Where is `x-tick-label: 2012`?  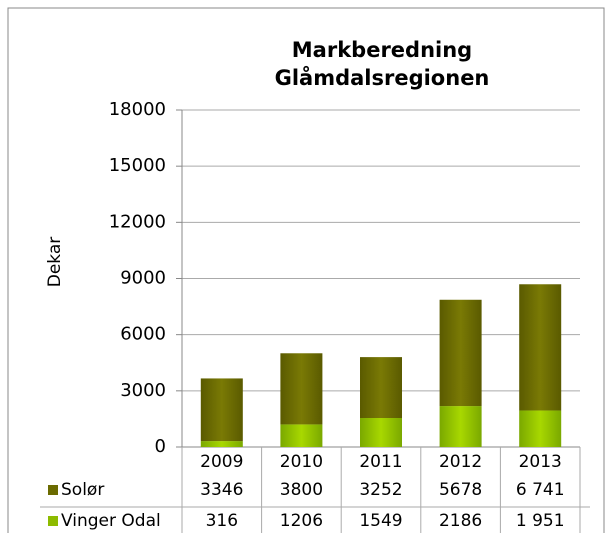
x-tick-label: 2012 is located at coordinates (460, 462).